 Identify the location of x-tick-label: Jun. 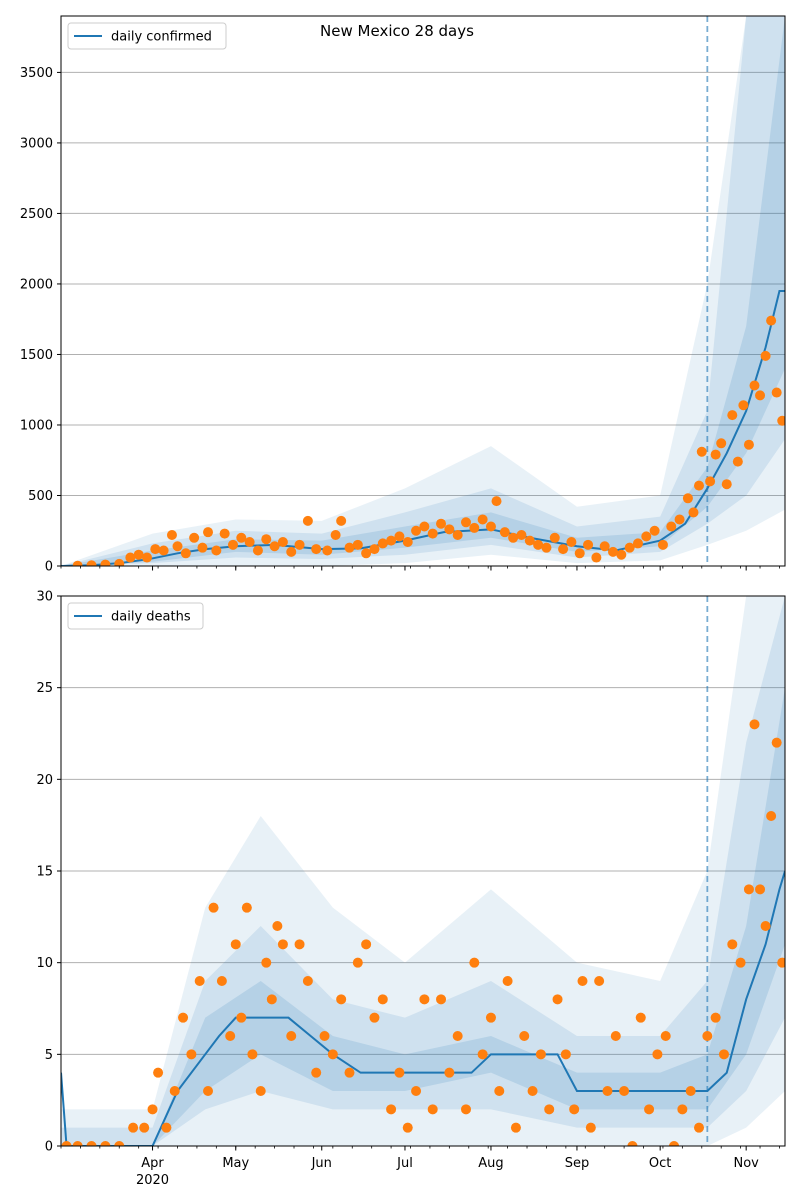
(321, 1163).